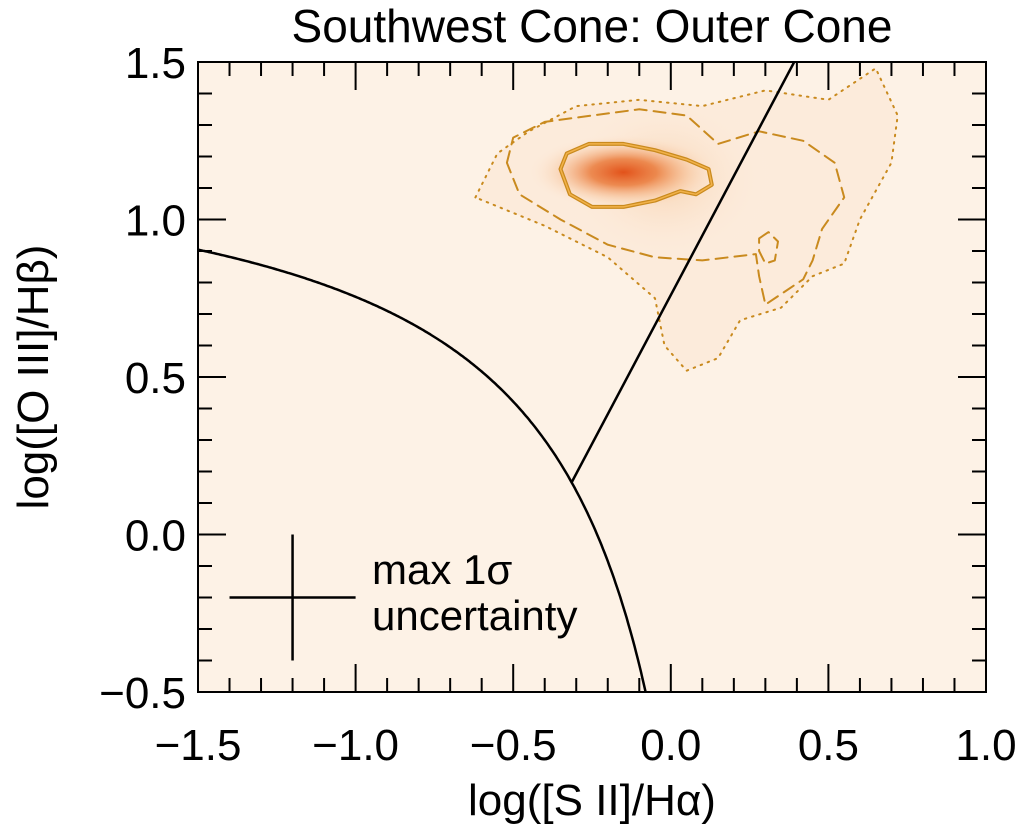  Describe the element at coordinates (636, 175) in the screenshot. I see `contour-inner-inner` at that location.